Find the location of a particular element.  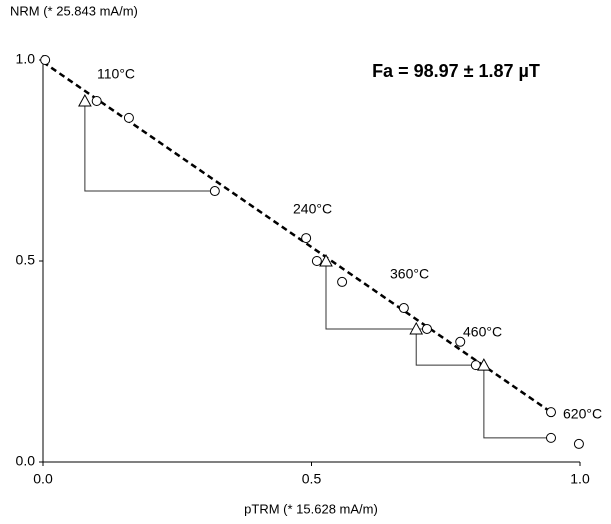

temperature-label: 620°C is located at coordinates (582, 414).